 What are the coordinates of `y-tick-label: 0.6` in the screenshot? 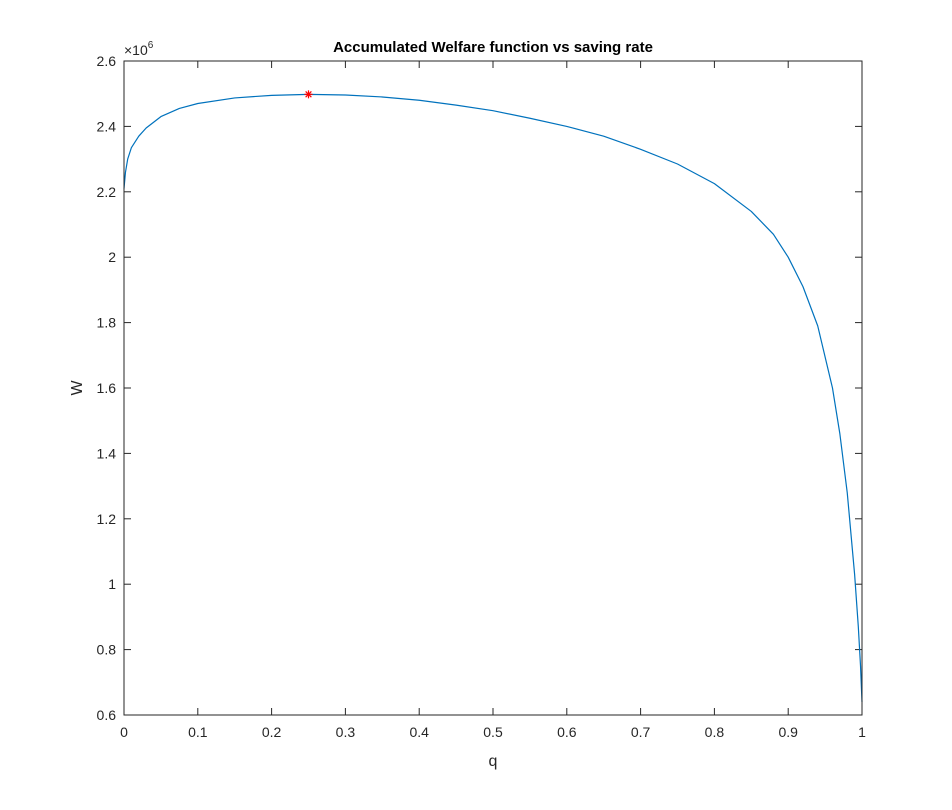 It's located at (107, 715).